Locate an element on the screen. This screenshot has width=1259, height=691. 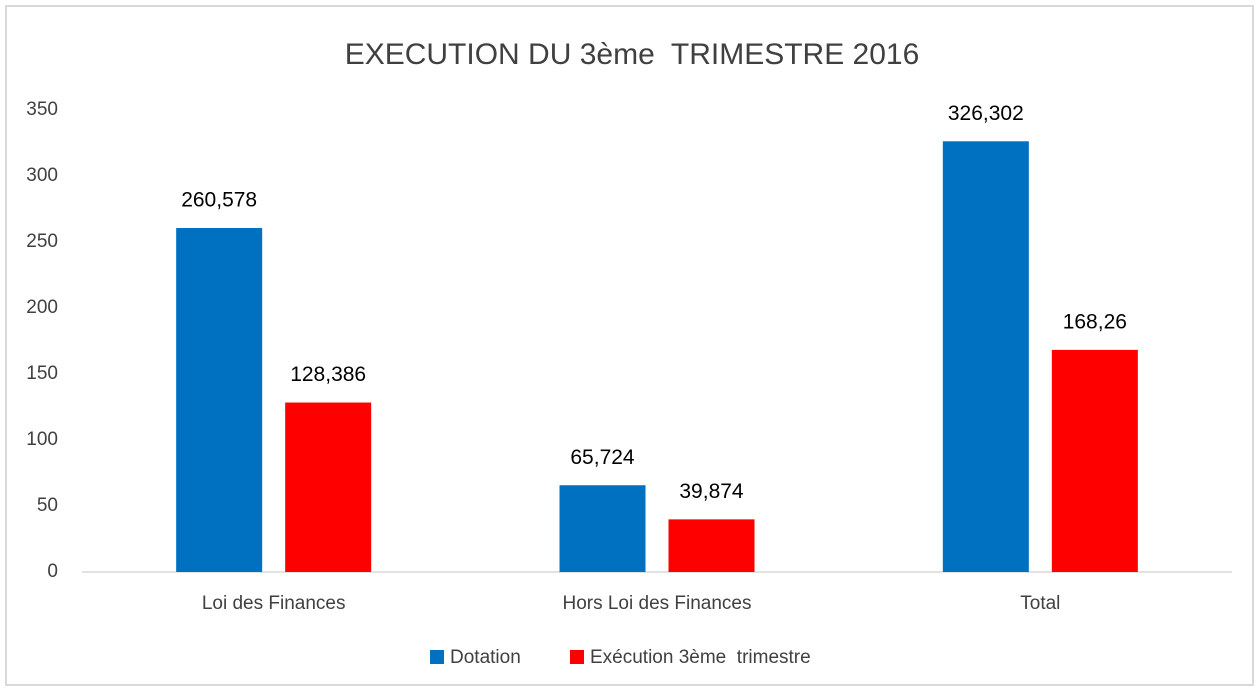
y-tick-label: 350 is located at coordinates (42, 109).